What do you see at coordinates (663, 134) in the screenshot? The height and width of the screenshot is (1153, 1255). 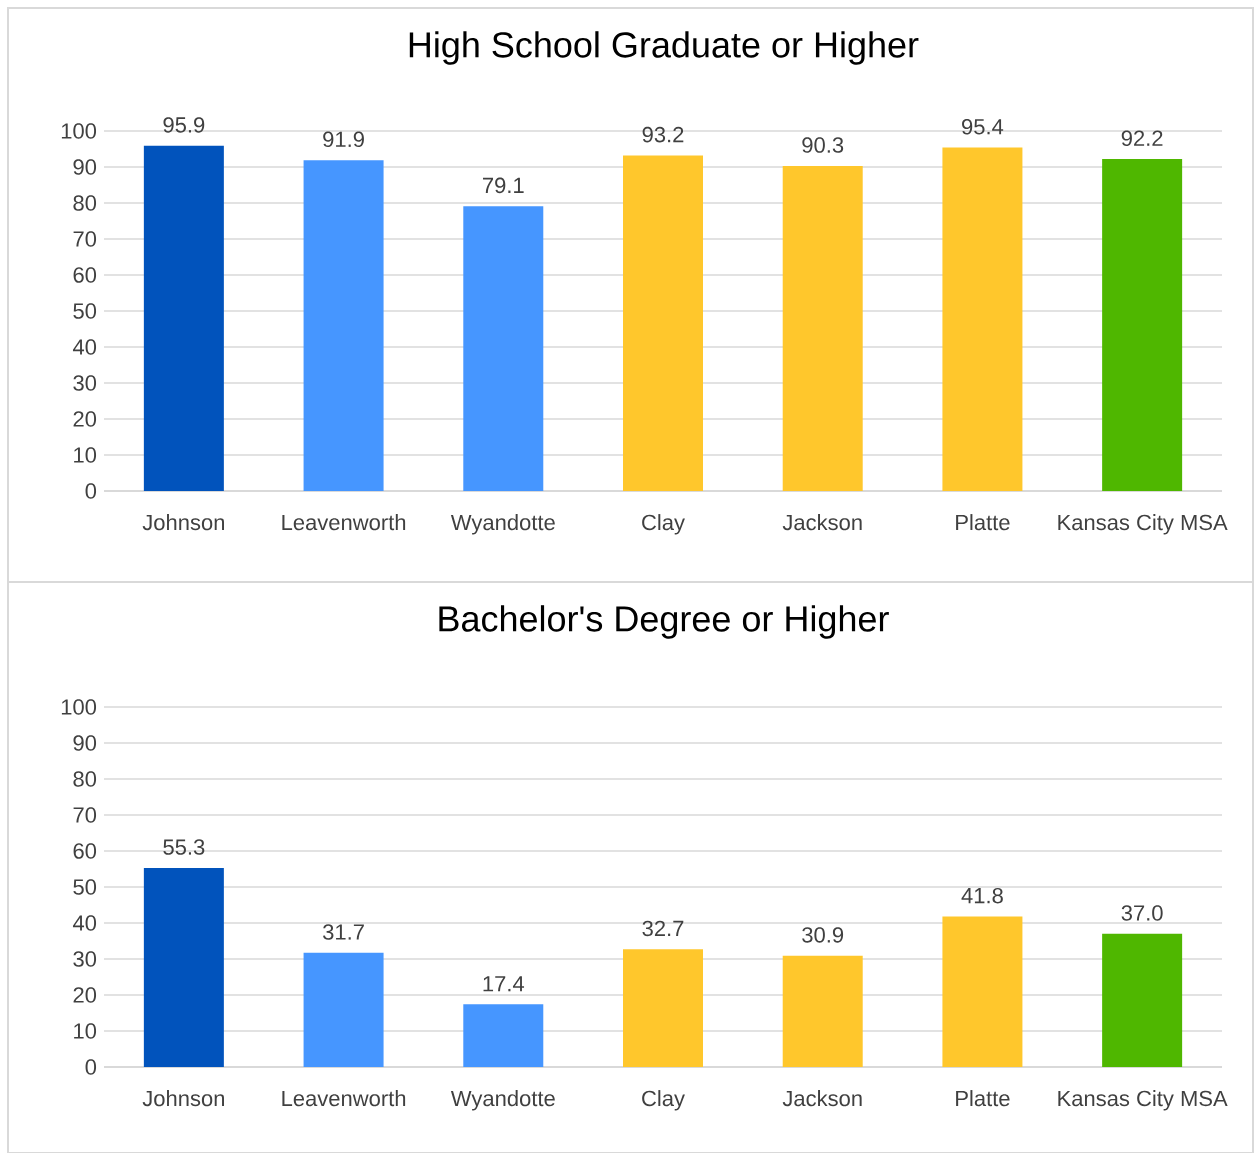 I see `data-label: 93.2` at bounding box center [663, 134].